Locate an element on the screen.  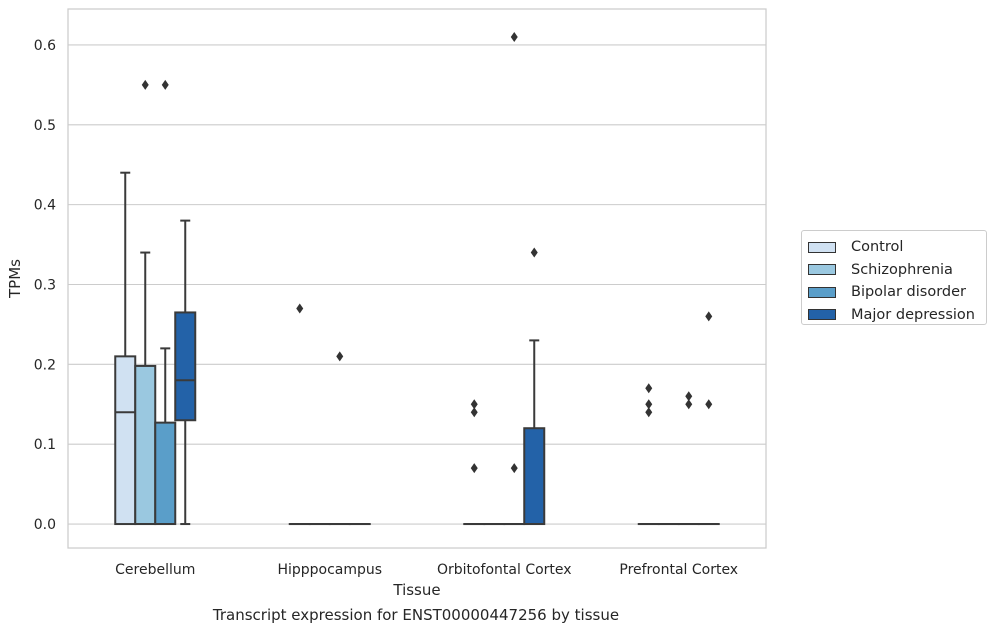
x-axis-label: Tissue is located at coordinates (416, 590).